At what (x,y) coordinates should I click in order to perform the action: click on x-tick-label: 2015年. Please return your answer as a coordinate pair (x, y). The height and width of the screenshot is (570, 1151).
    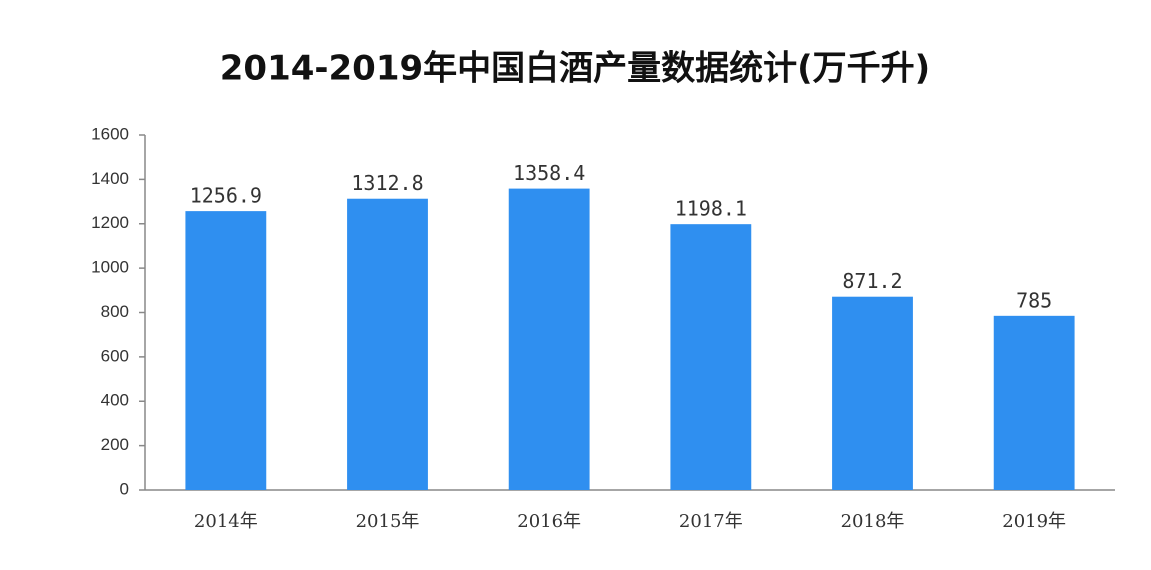
    Looking at the image, I should click on (388, 521).